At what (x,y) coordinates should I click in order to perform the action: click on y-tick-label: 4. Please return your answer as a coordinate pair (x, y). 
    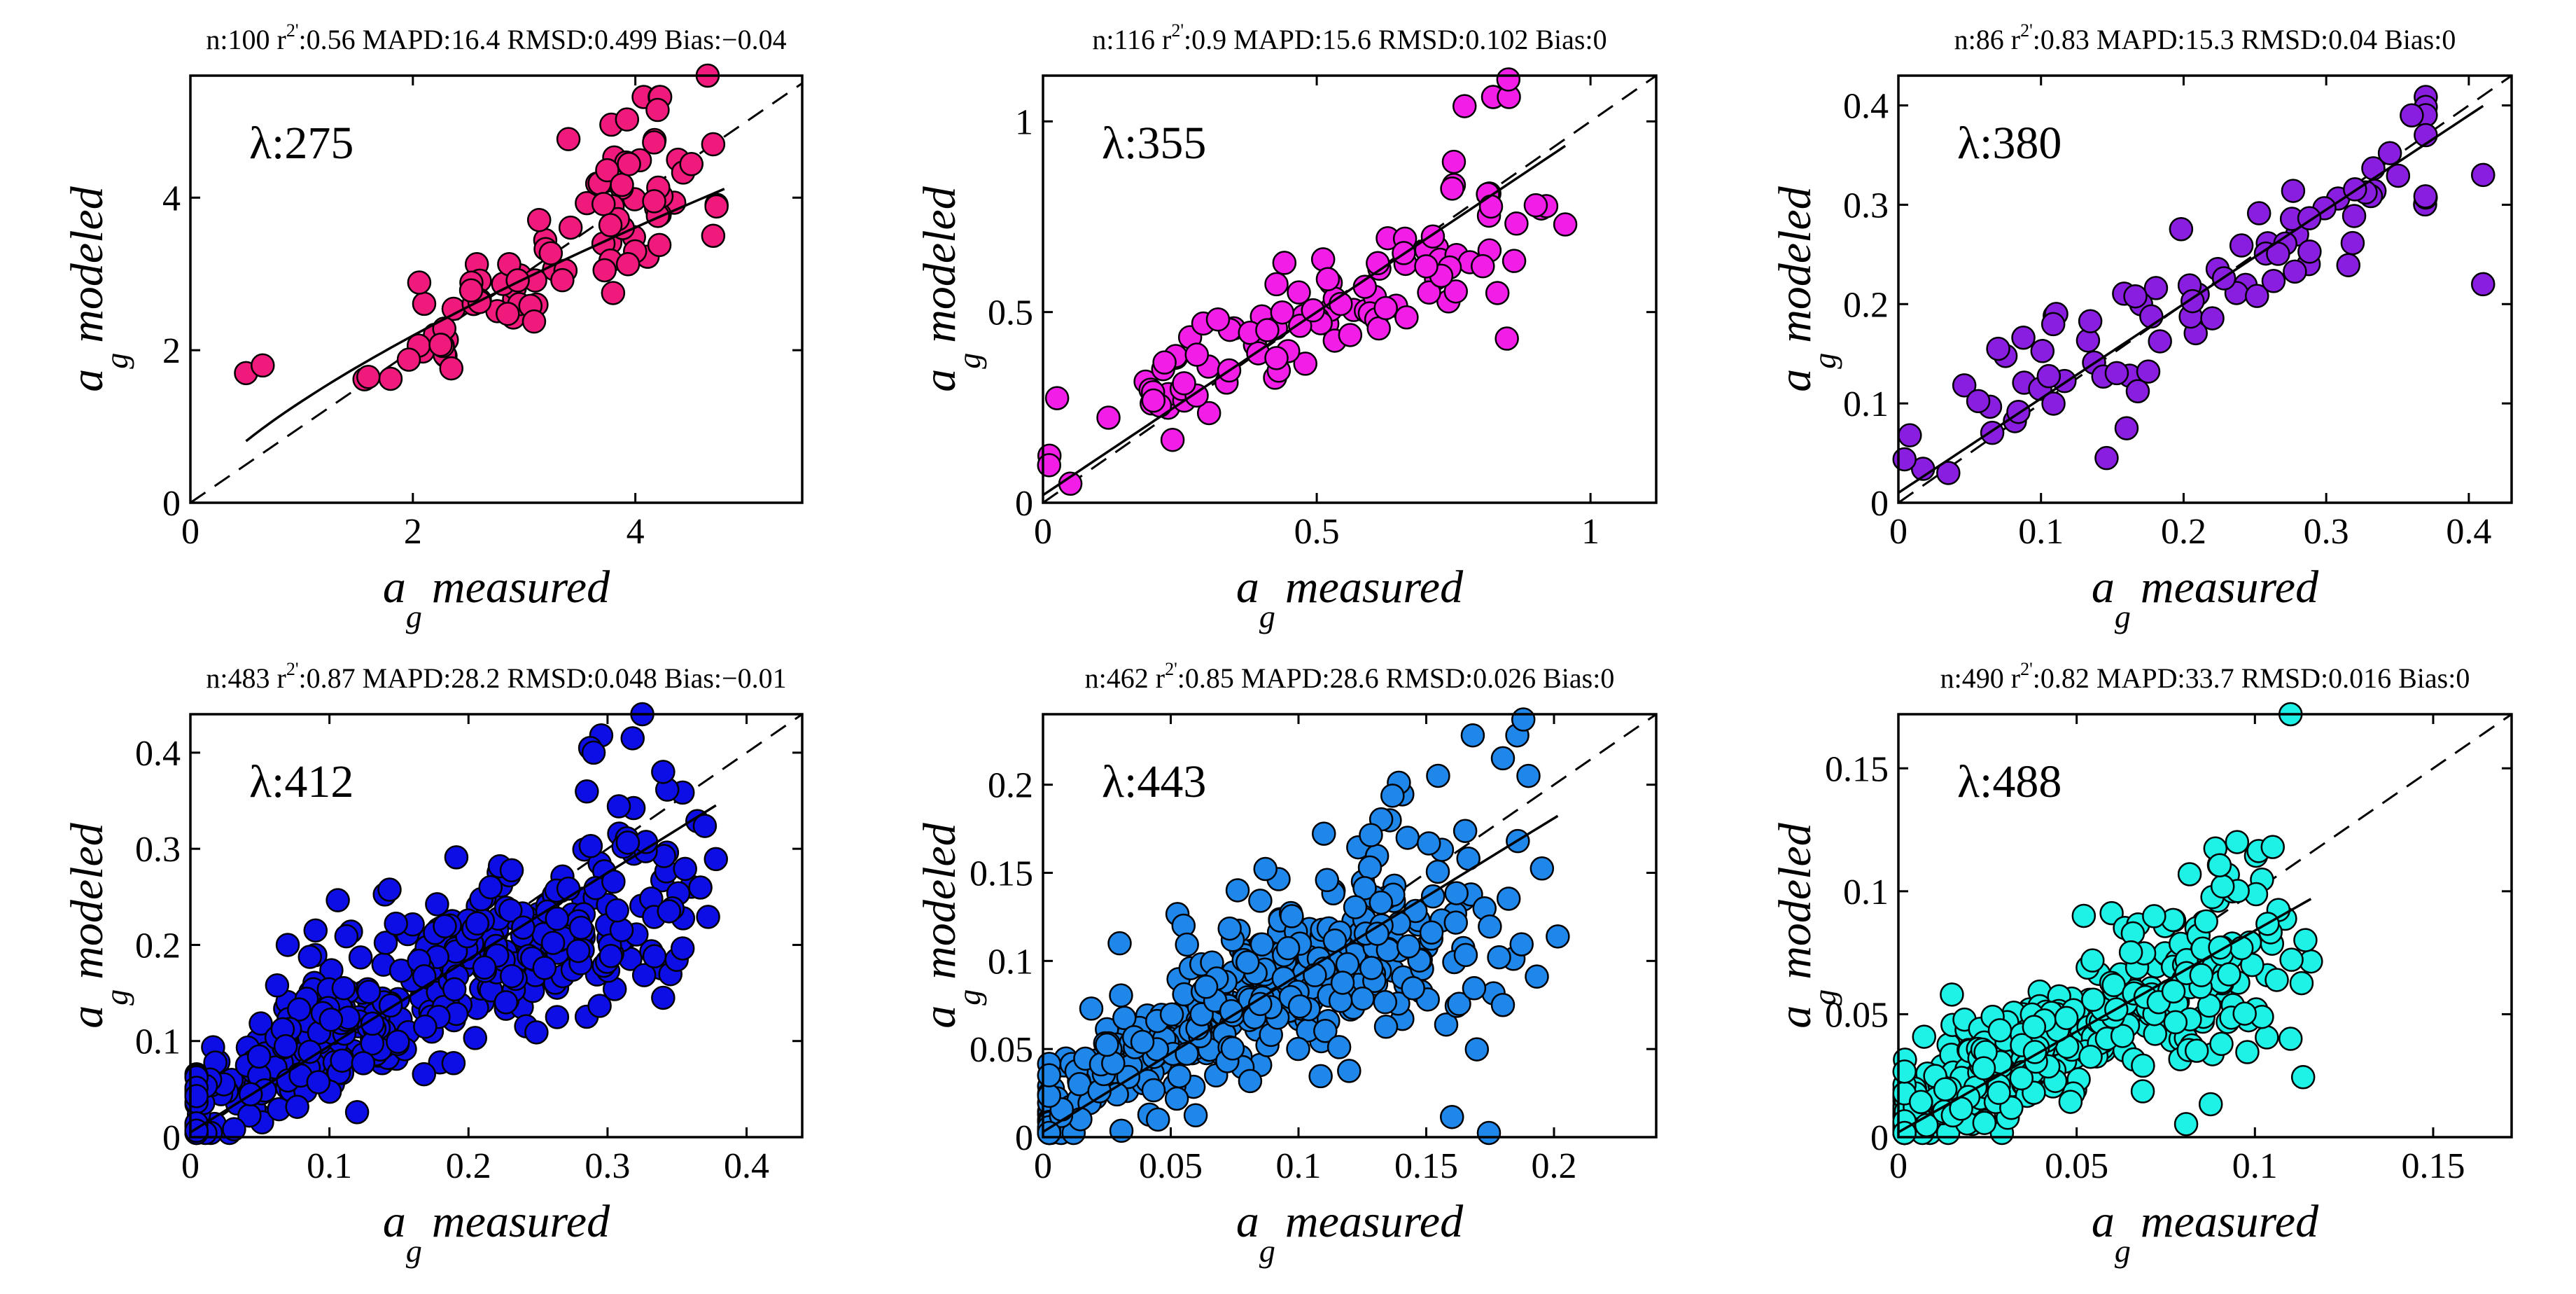
    Looking at the image, I should click on (171, 198).